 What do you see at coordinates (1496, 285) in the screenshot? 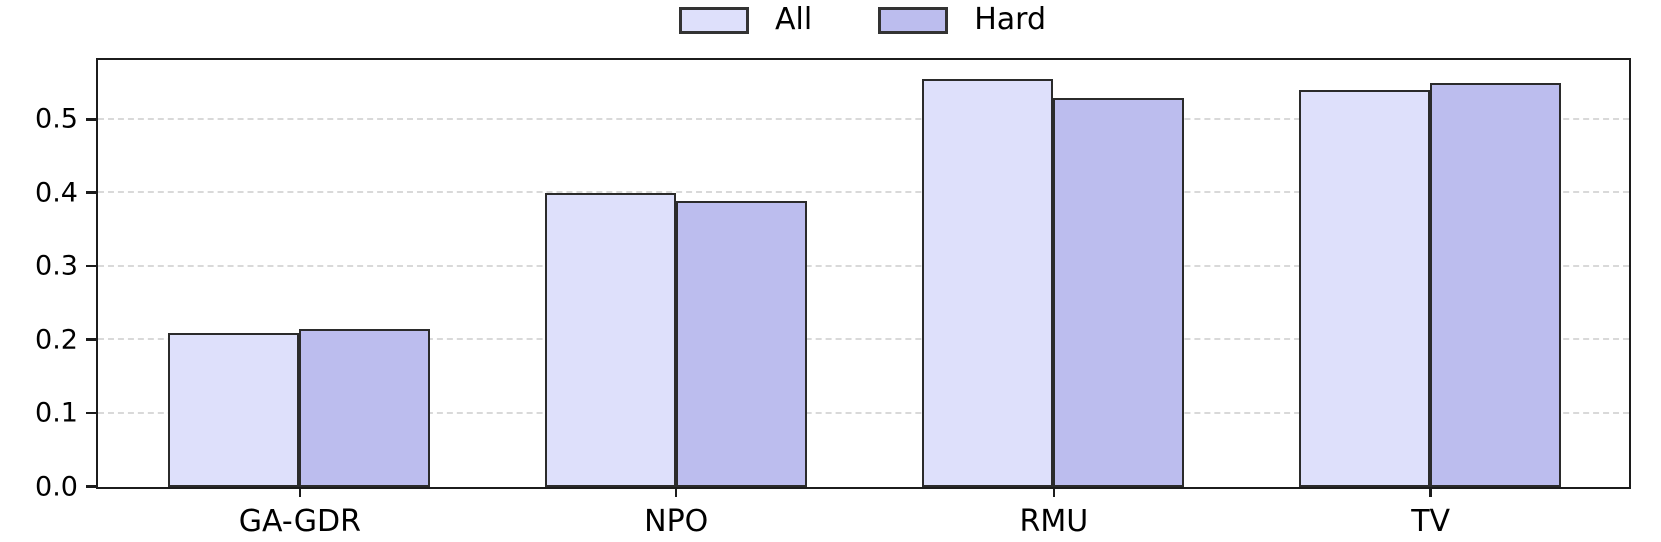
I see `bar-hard-tv` at bounding box center [1496, 285].